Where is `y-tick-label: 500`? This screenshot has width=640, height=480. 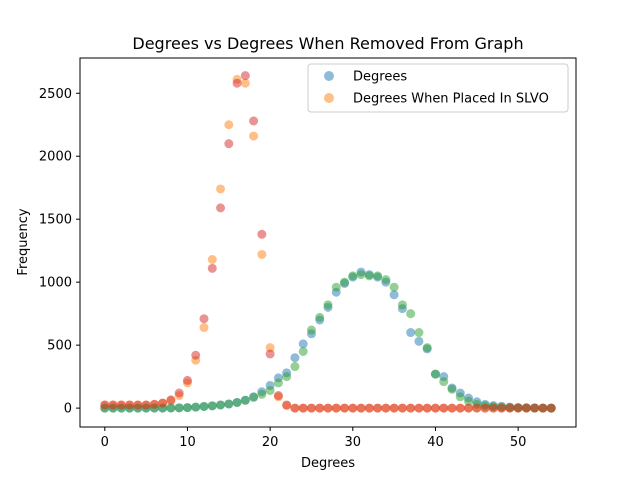
y-tick-label: 500 is located at coordinates (59, 346).